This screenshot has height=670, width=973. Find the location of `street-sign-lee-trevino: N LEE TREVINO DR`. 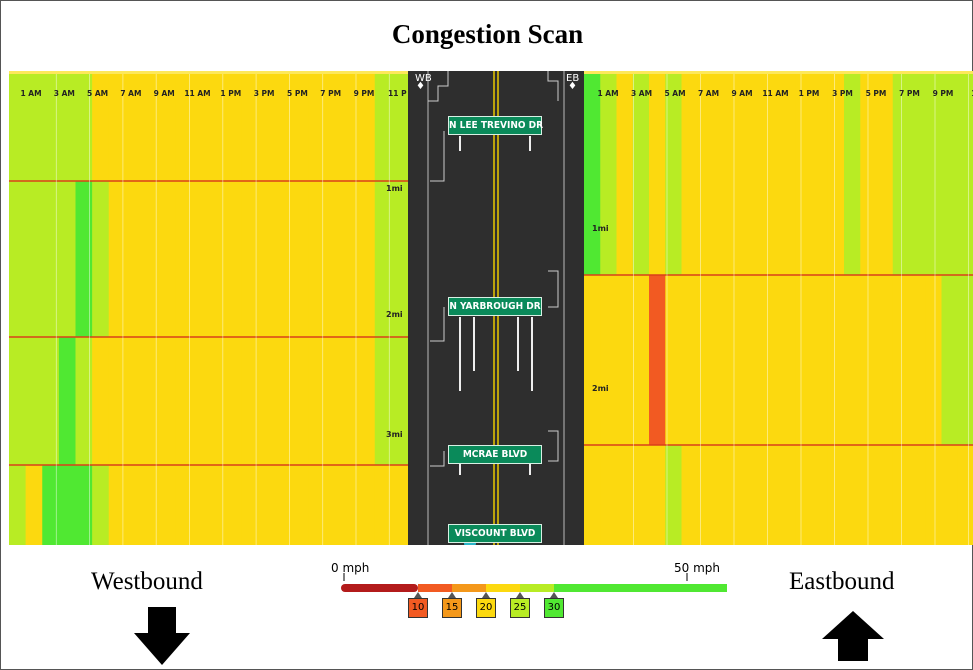

street-sign-lee-trevino: N LEE TREVINO DR is located at coordinates (495, 125).